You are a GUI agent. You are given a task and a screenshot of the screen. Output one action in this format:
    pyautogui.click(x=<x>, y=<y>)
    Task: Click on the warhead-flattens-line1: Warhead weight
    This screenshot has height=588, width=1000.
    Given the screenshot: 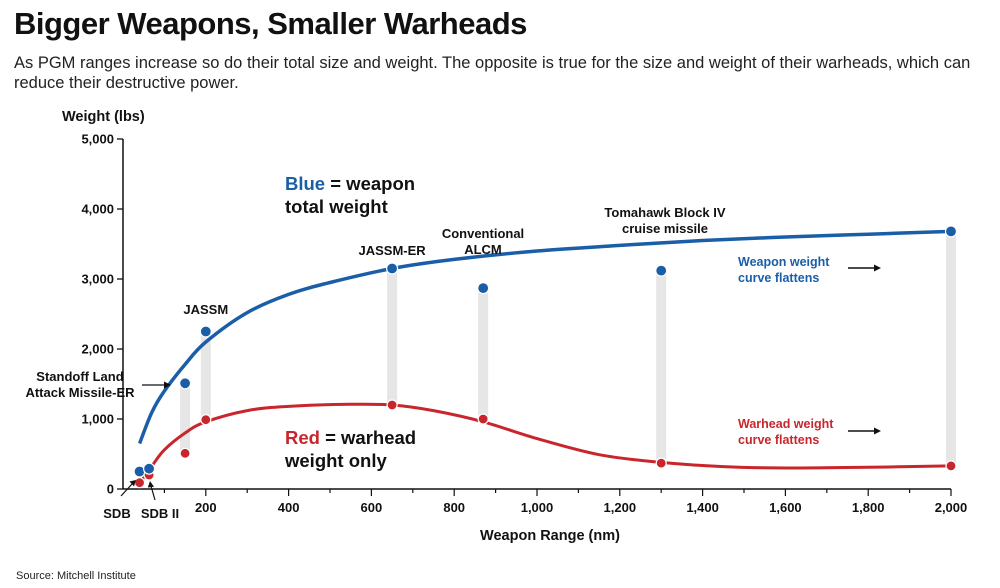 What is the action you would take?
    pyautogui.click(x=786, y=424)
    